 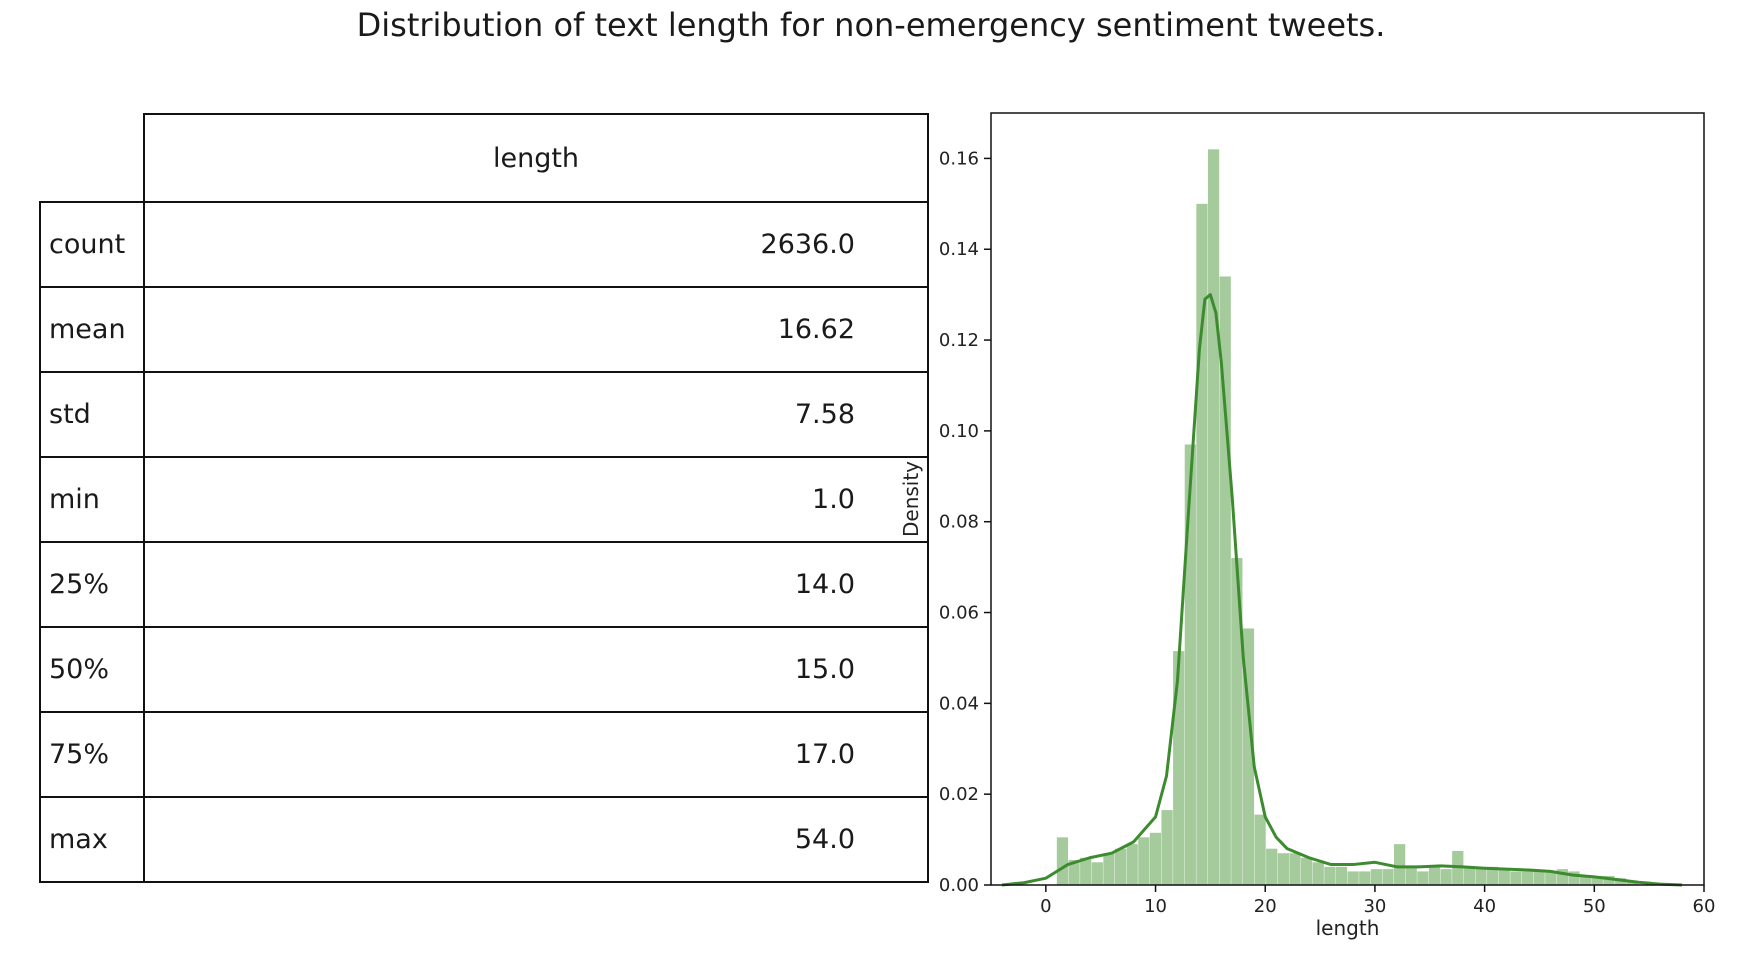 I want to click on y-tick-label: 0.04, so click(x=959, y=703).